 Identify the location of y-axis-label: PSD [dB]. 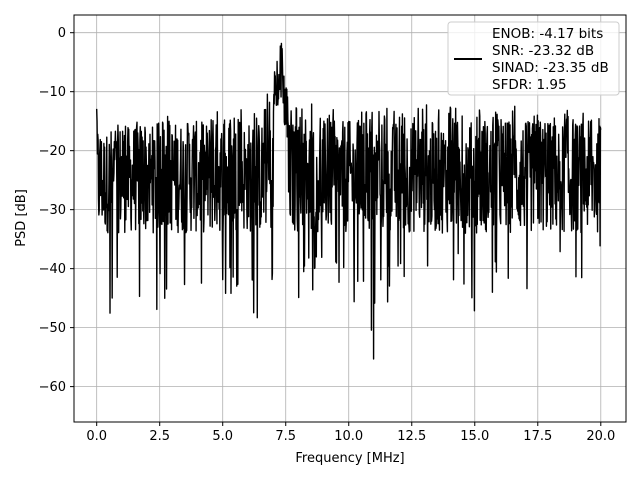
(21, 218).